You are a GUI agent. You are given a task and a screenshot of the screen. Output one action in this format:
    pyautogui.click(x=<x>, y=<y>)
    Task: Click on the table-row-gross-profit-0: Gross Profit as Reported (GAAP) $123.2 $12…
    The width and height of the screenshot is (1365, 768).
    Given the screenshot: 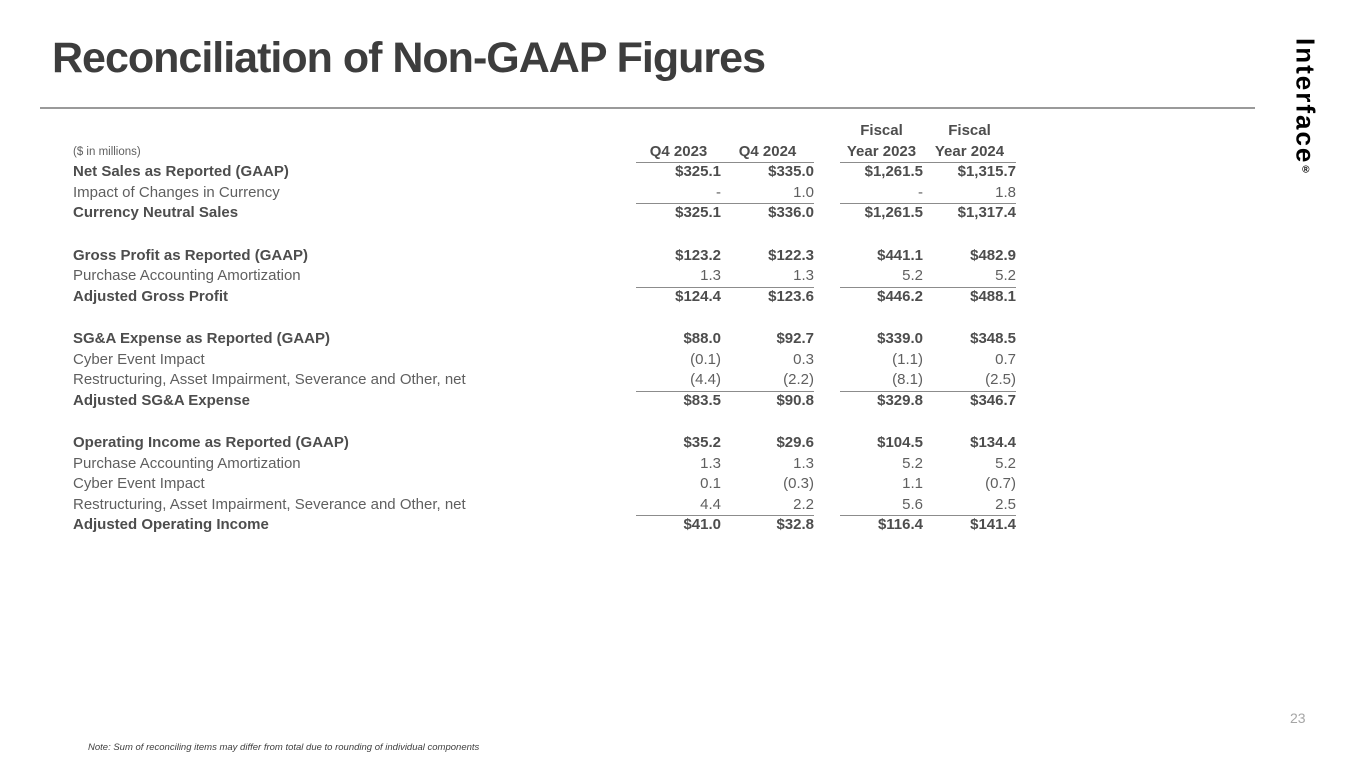 What is the action you would take?
    pyautogui.click(x=544, y=256)
    